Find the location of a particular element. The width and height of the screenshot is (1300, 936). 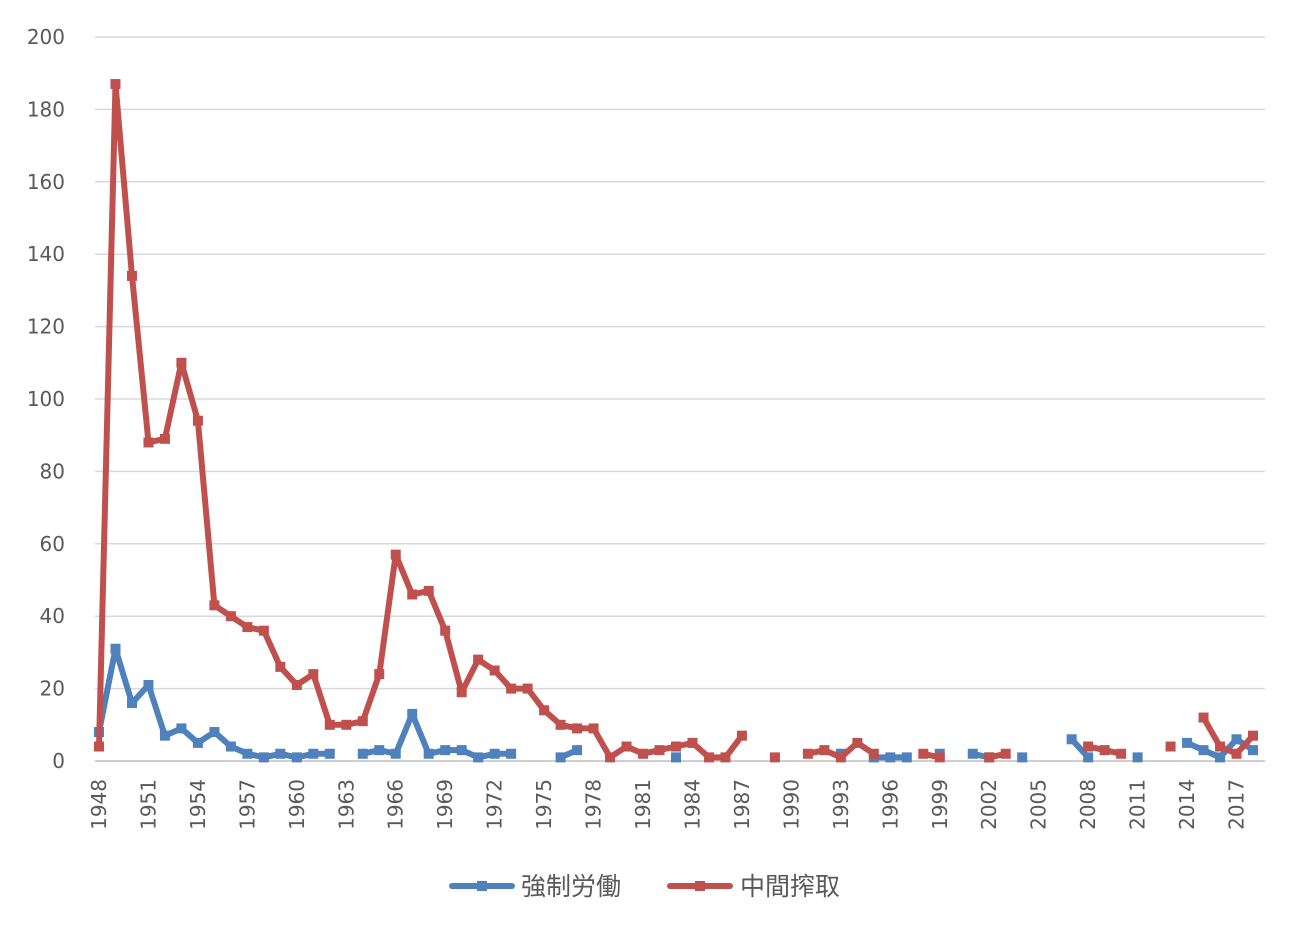

series-line is located at coordinates (1228, 735).